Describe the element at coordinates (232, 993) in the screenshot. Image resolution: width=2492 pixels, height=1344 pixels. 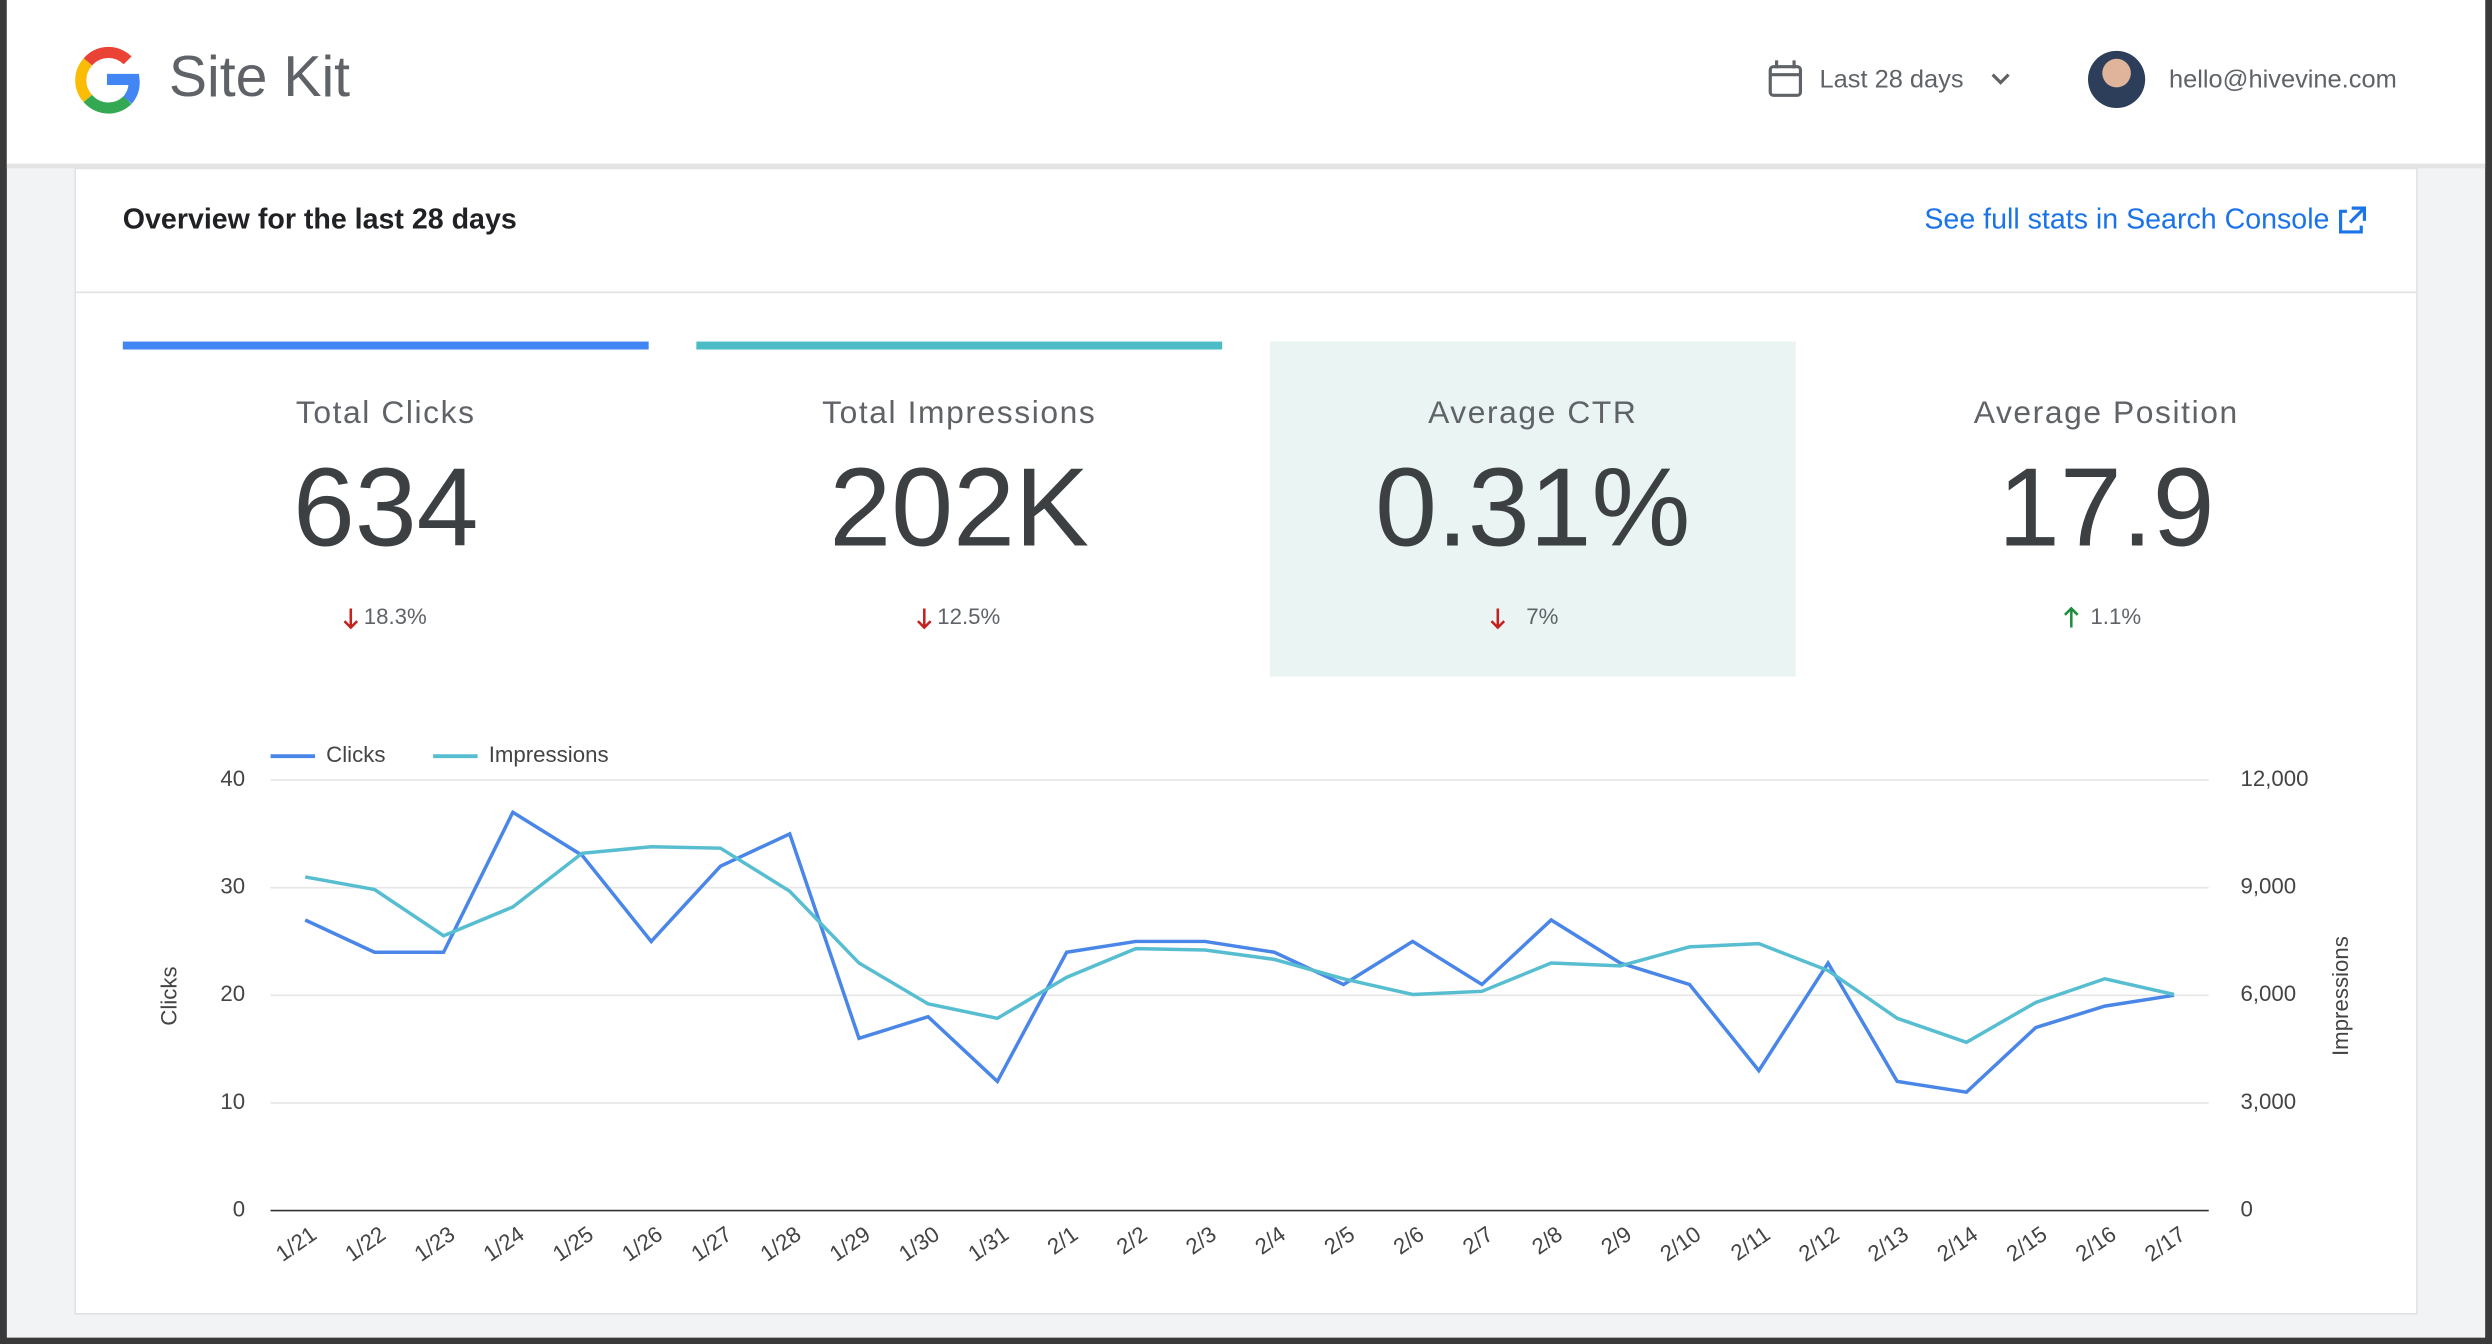
I see `y-tick-label: 20` at that location.